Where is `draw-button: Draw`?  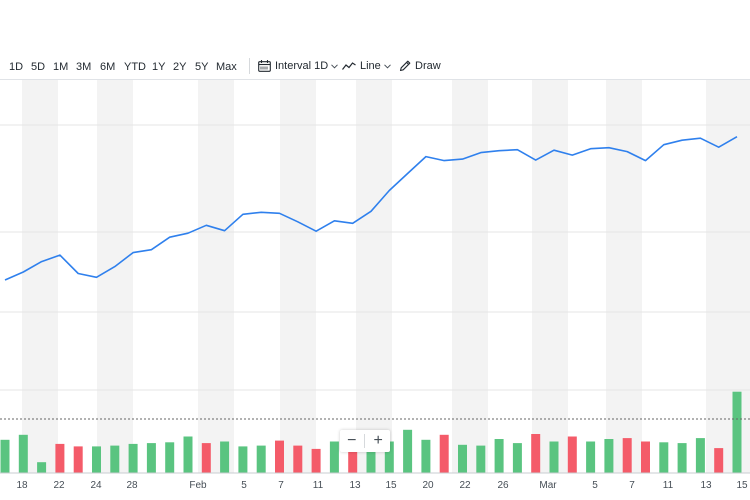 draw-button: Draw is located at coordinates (420, 66).